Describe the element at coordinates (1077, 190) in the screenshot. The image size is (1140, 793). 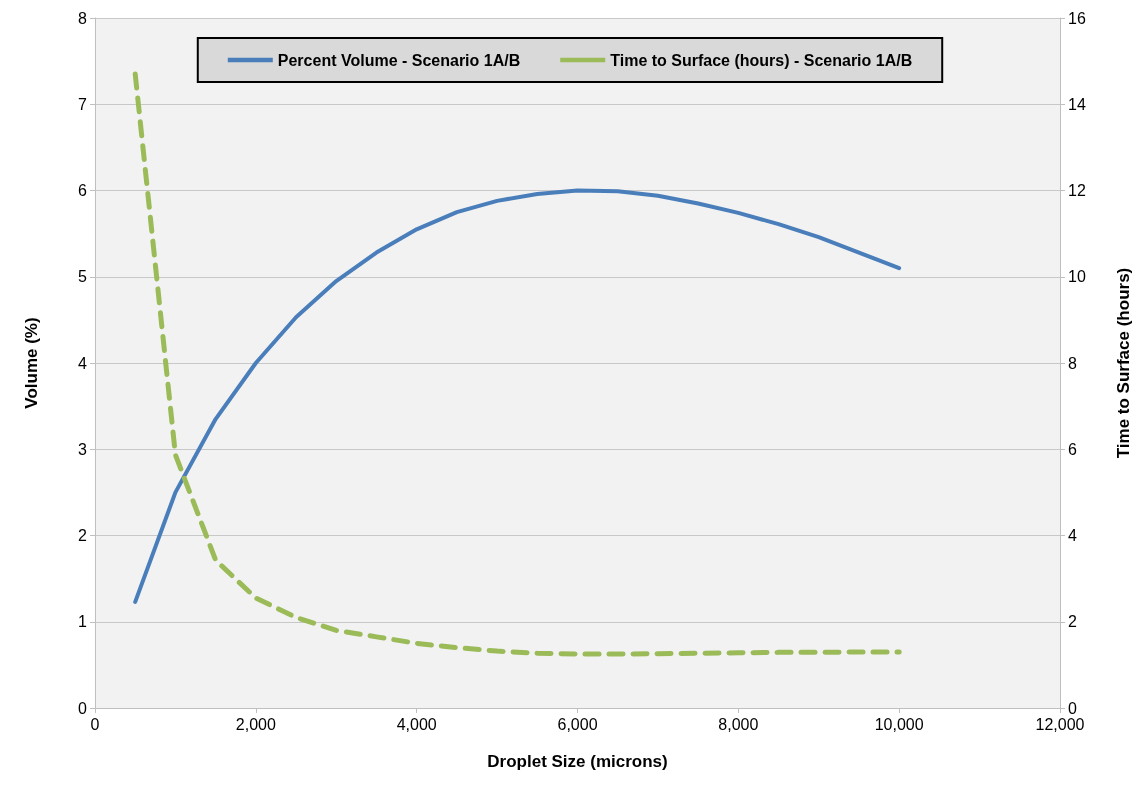
I see `y2-tick-label: 12` at that location.